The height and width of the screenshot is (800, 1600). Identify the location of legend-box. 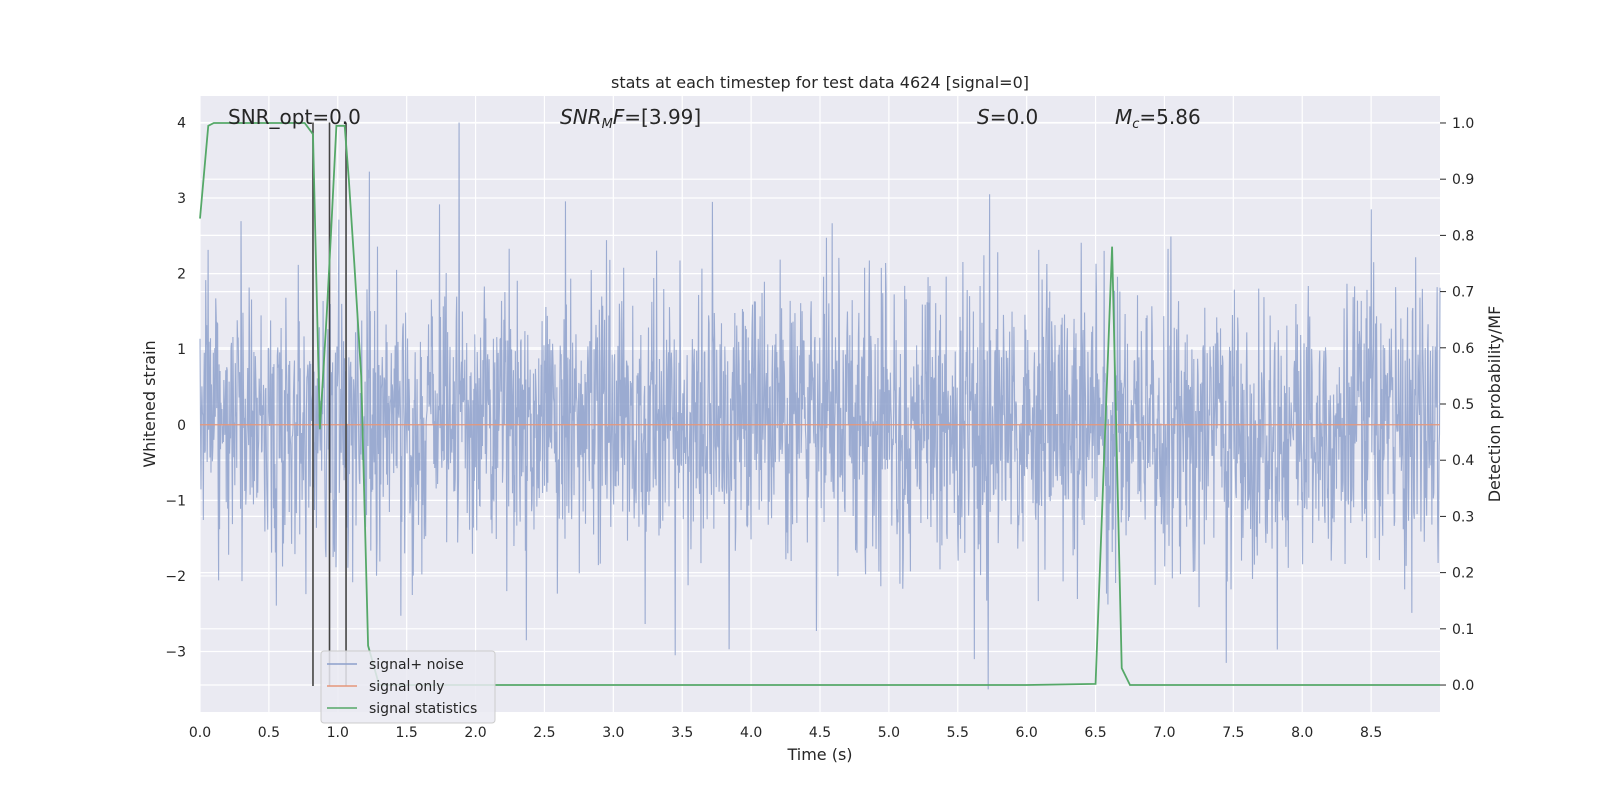
(408, 687).